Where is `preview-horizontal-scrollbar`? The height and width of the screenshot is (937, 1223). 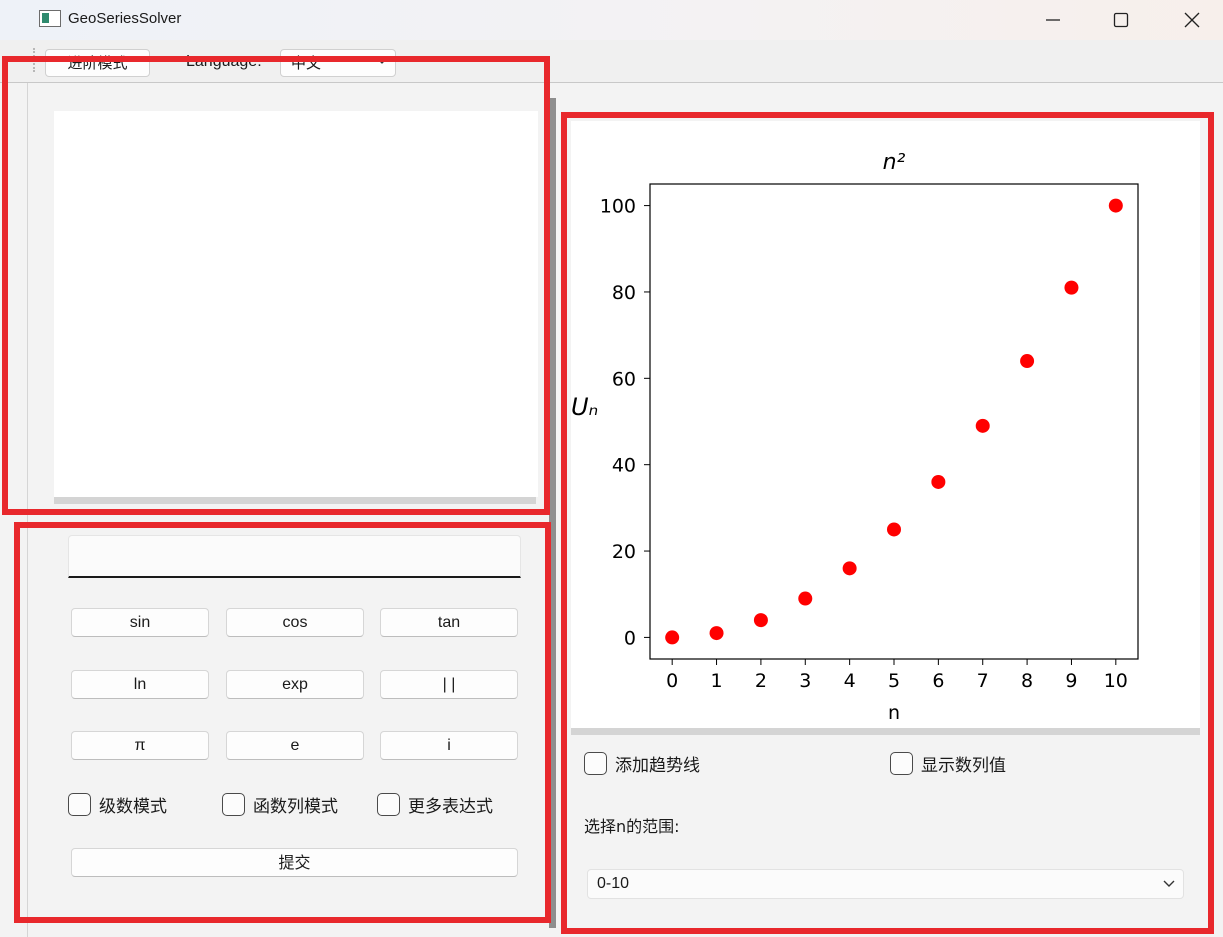 preview-horizontal-scrollbar is located at coordinates (295, 500).